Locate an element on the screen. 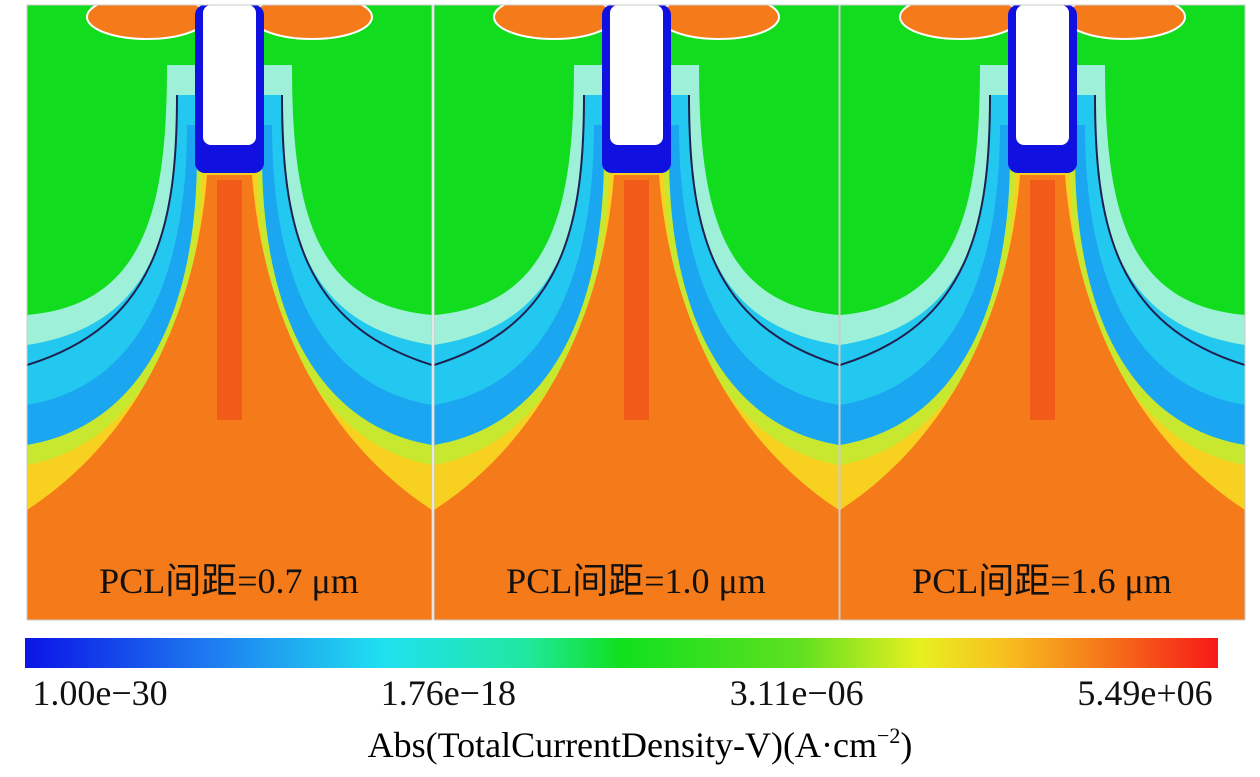 This screenshot has width=1260, height=777. colorbar-tick-label: 1.00e−30 is located at coordinates (99, 693).